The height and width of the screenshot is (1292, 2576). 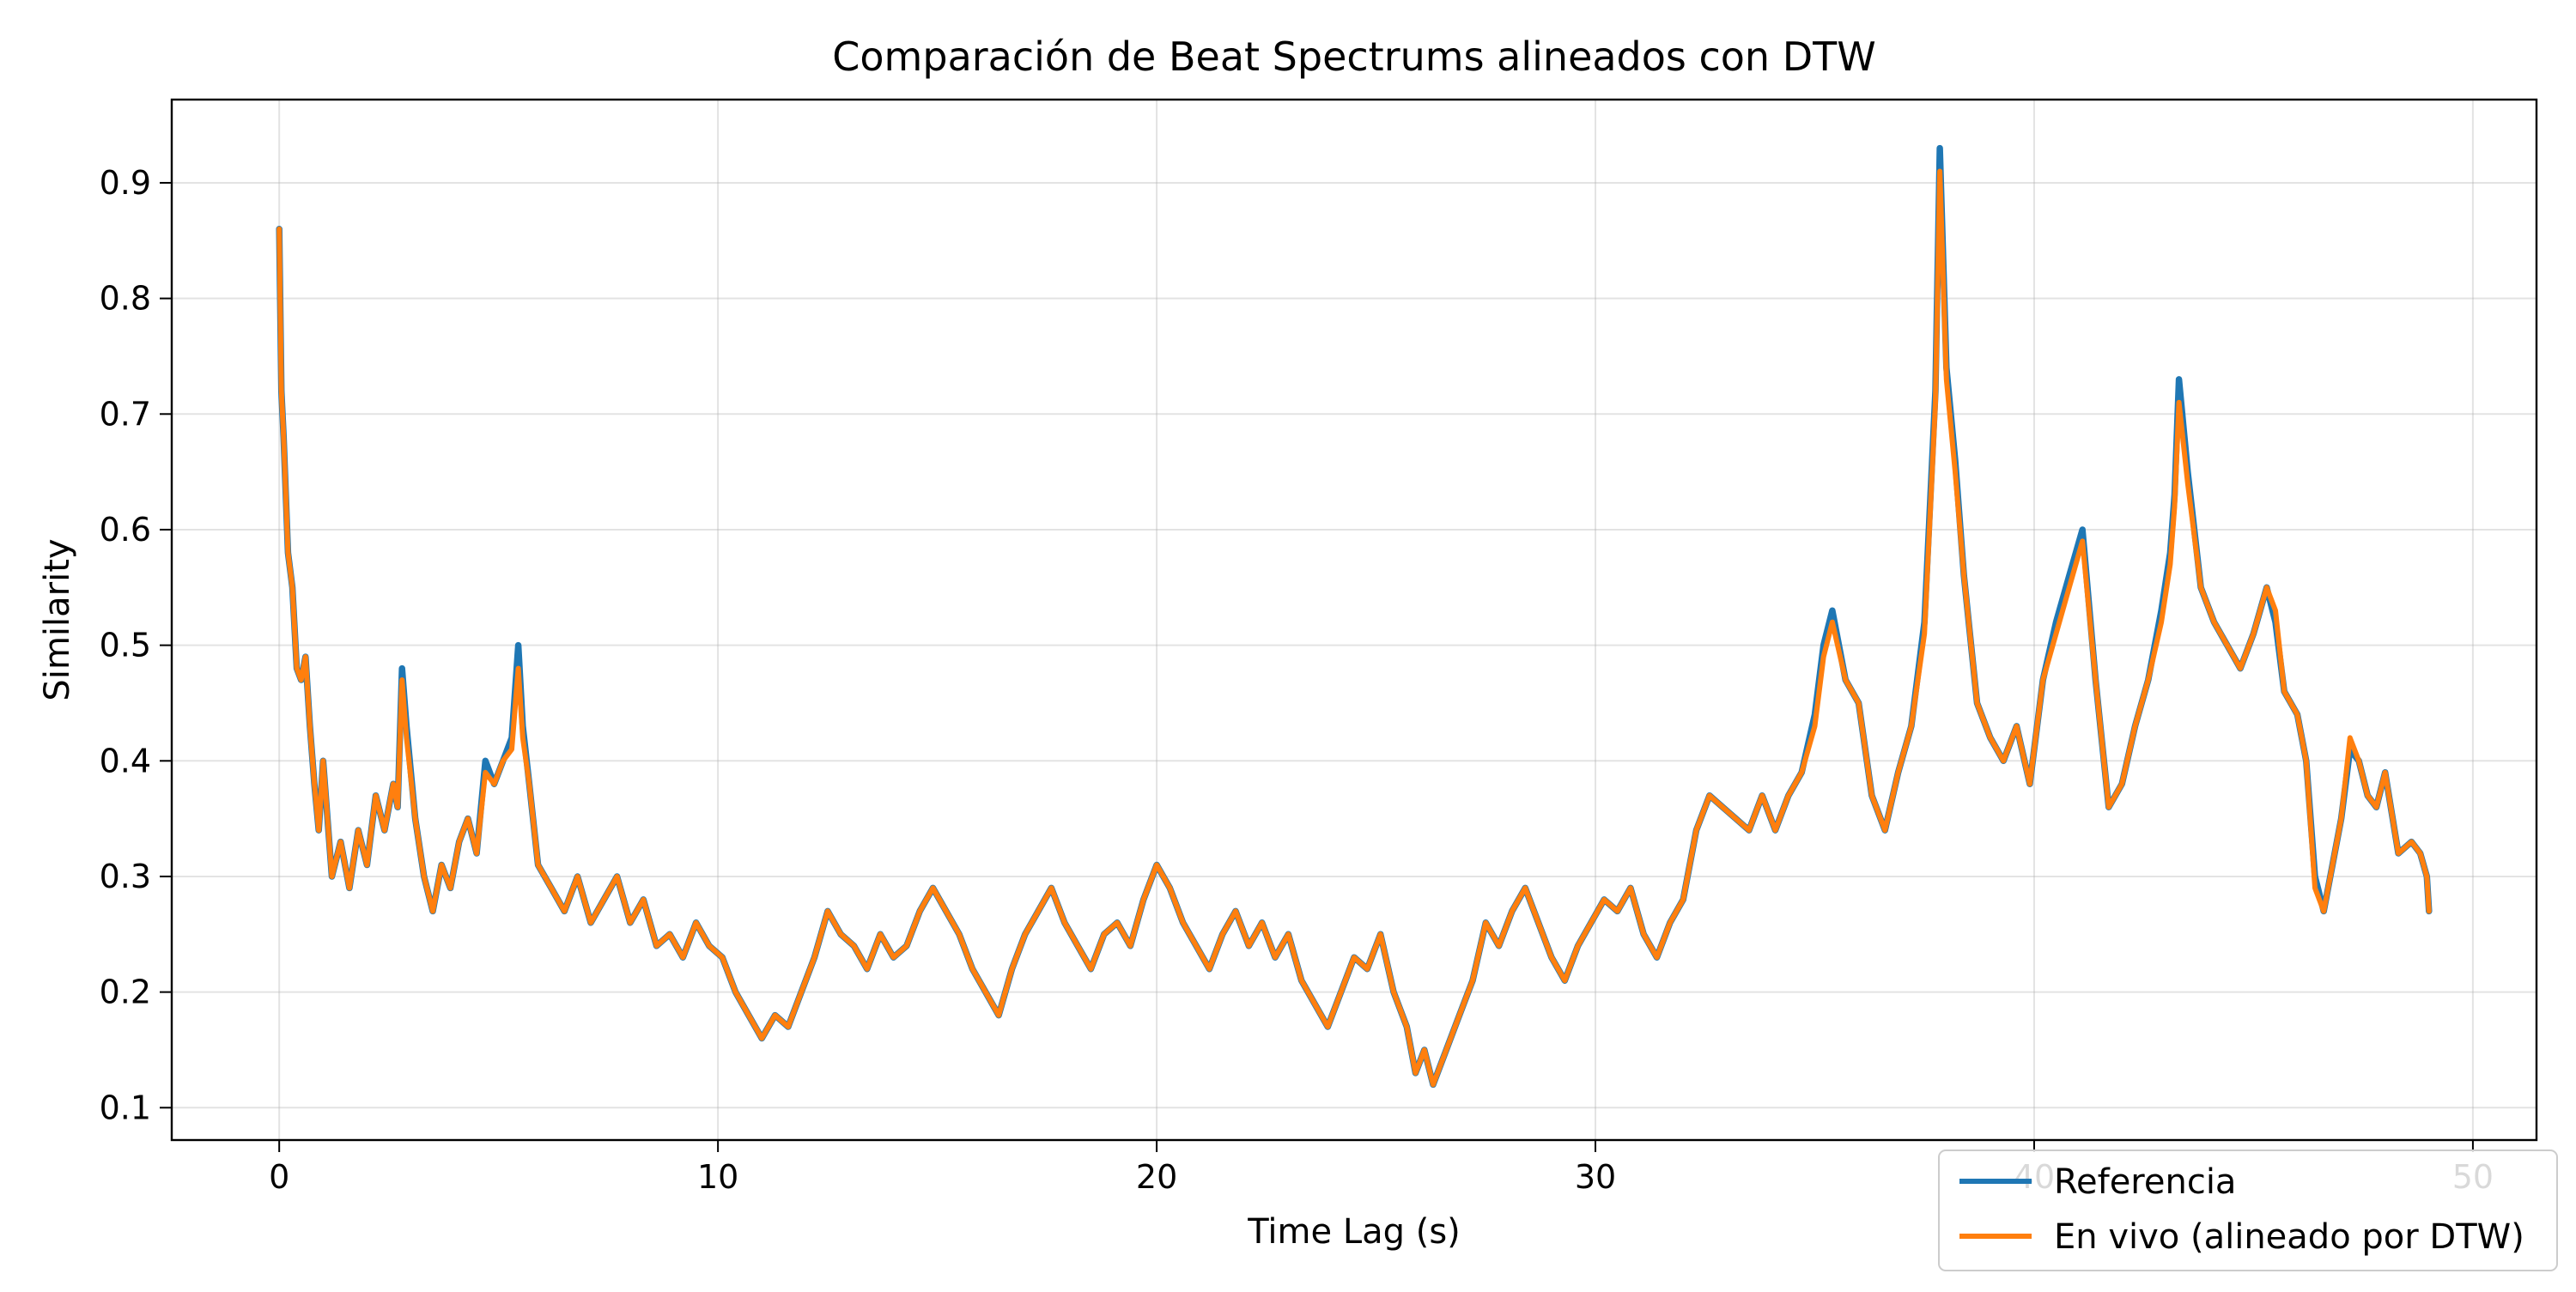 I want to click on y-tick-label: 0.6, so click(x=126, y=530).